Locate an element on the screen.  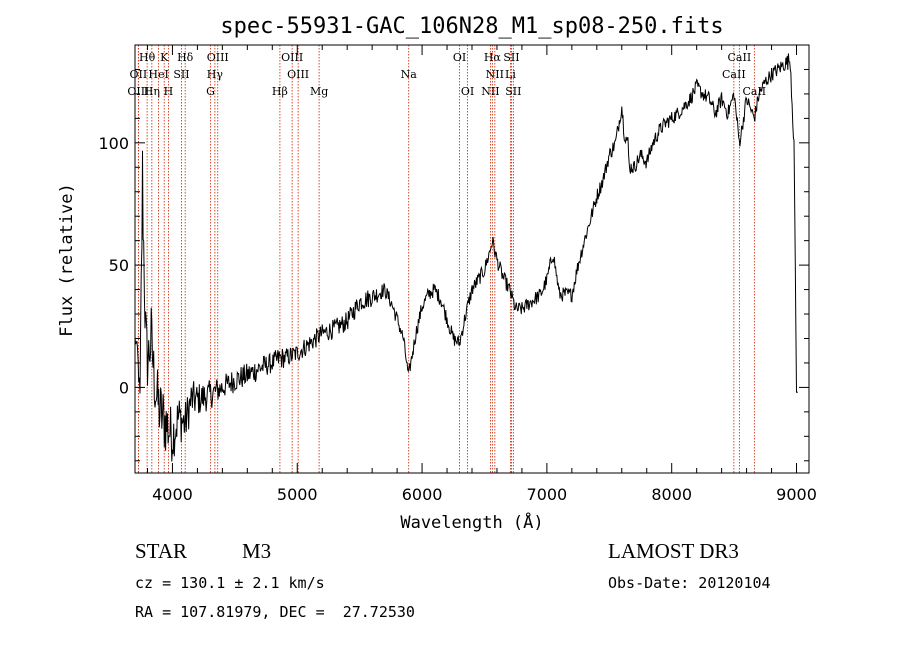
spectral-line-label: G is located at coordinates (210, 91).